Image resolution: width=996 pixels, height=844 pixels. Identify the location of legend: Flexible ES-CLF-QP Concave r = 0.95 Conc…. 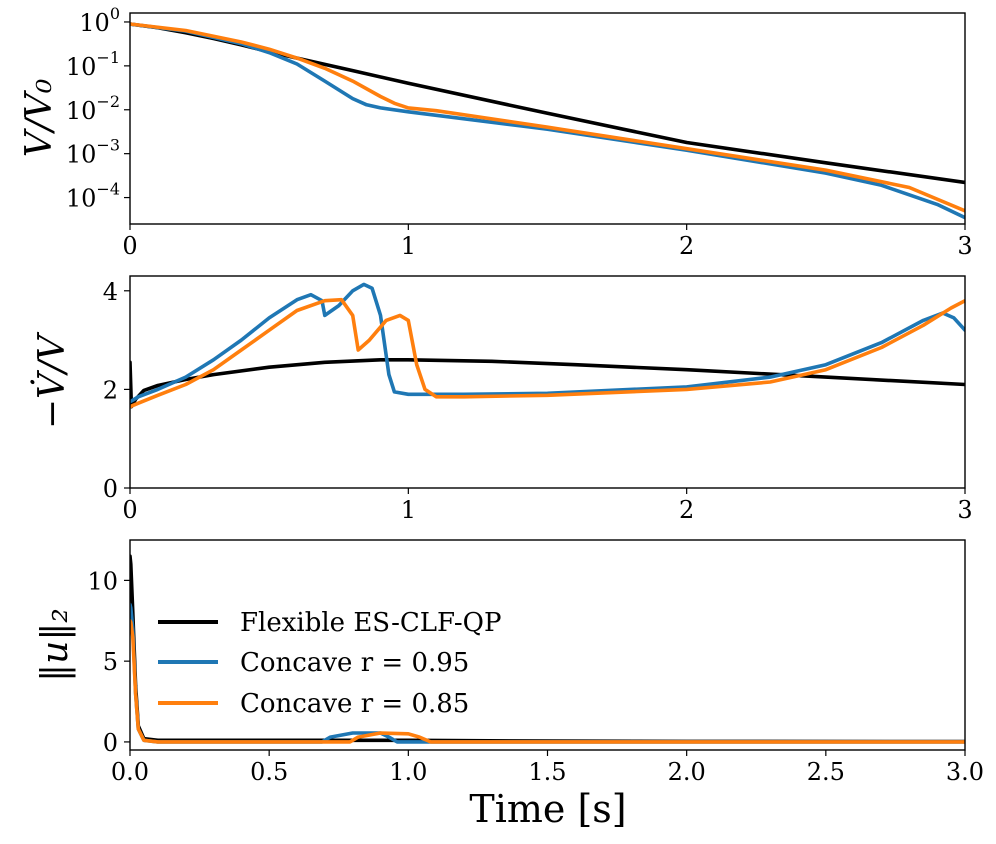
(330, 663).